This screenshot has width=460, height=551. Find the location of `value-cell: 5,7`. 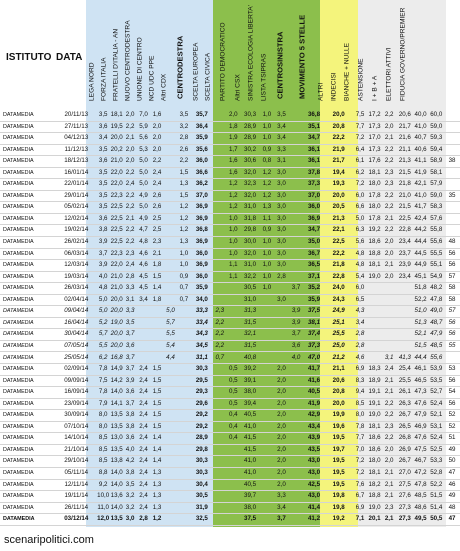

value-cell: 5,7 is located at coordinates (170, 323).